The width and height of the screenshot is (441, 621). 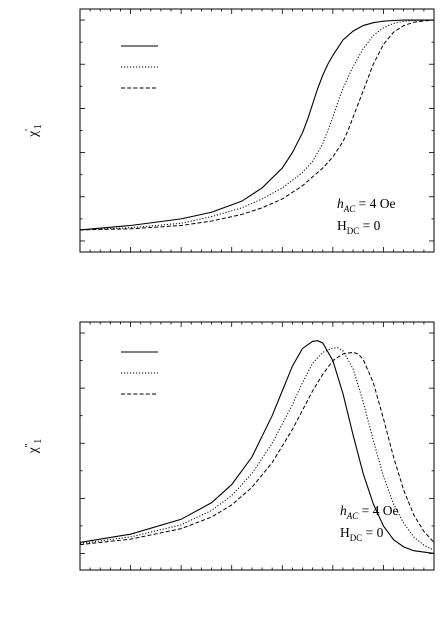 I want to click on y-axis-title: χ''1, so click(x=34, y=447).